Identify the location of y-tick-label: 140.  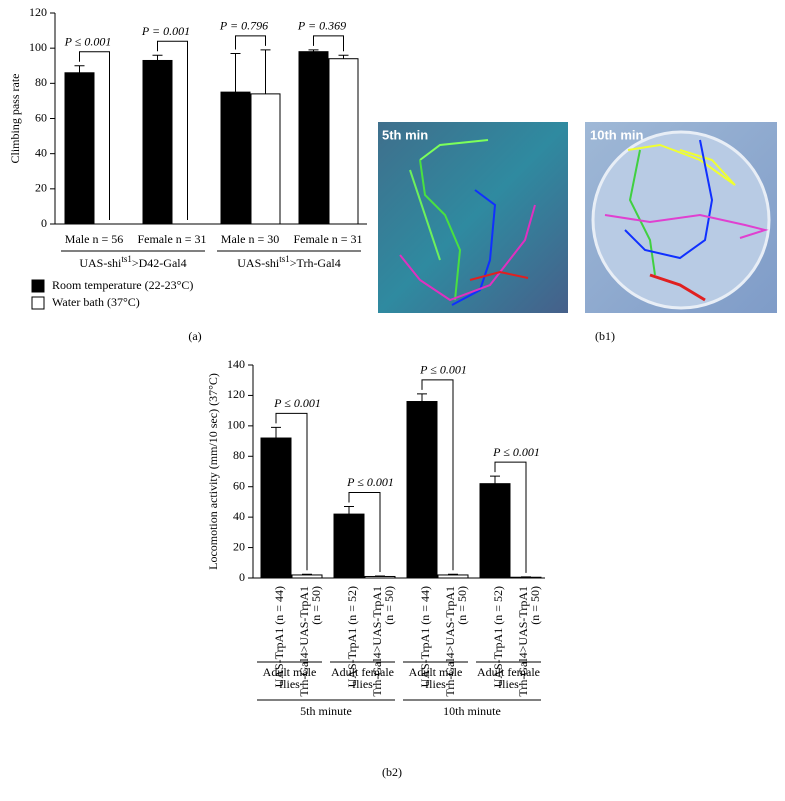
(236, 364).